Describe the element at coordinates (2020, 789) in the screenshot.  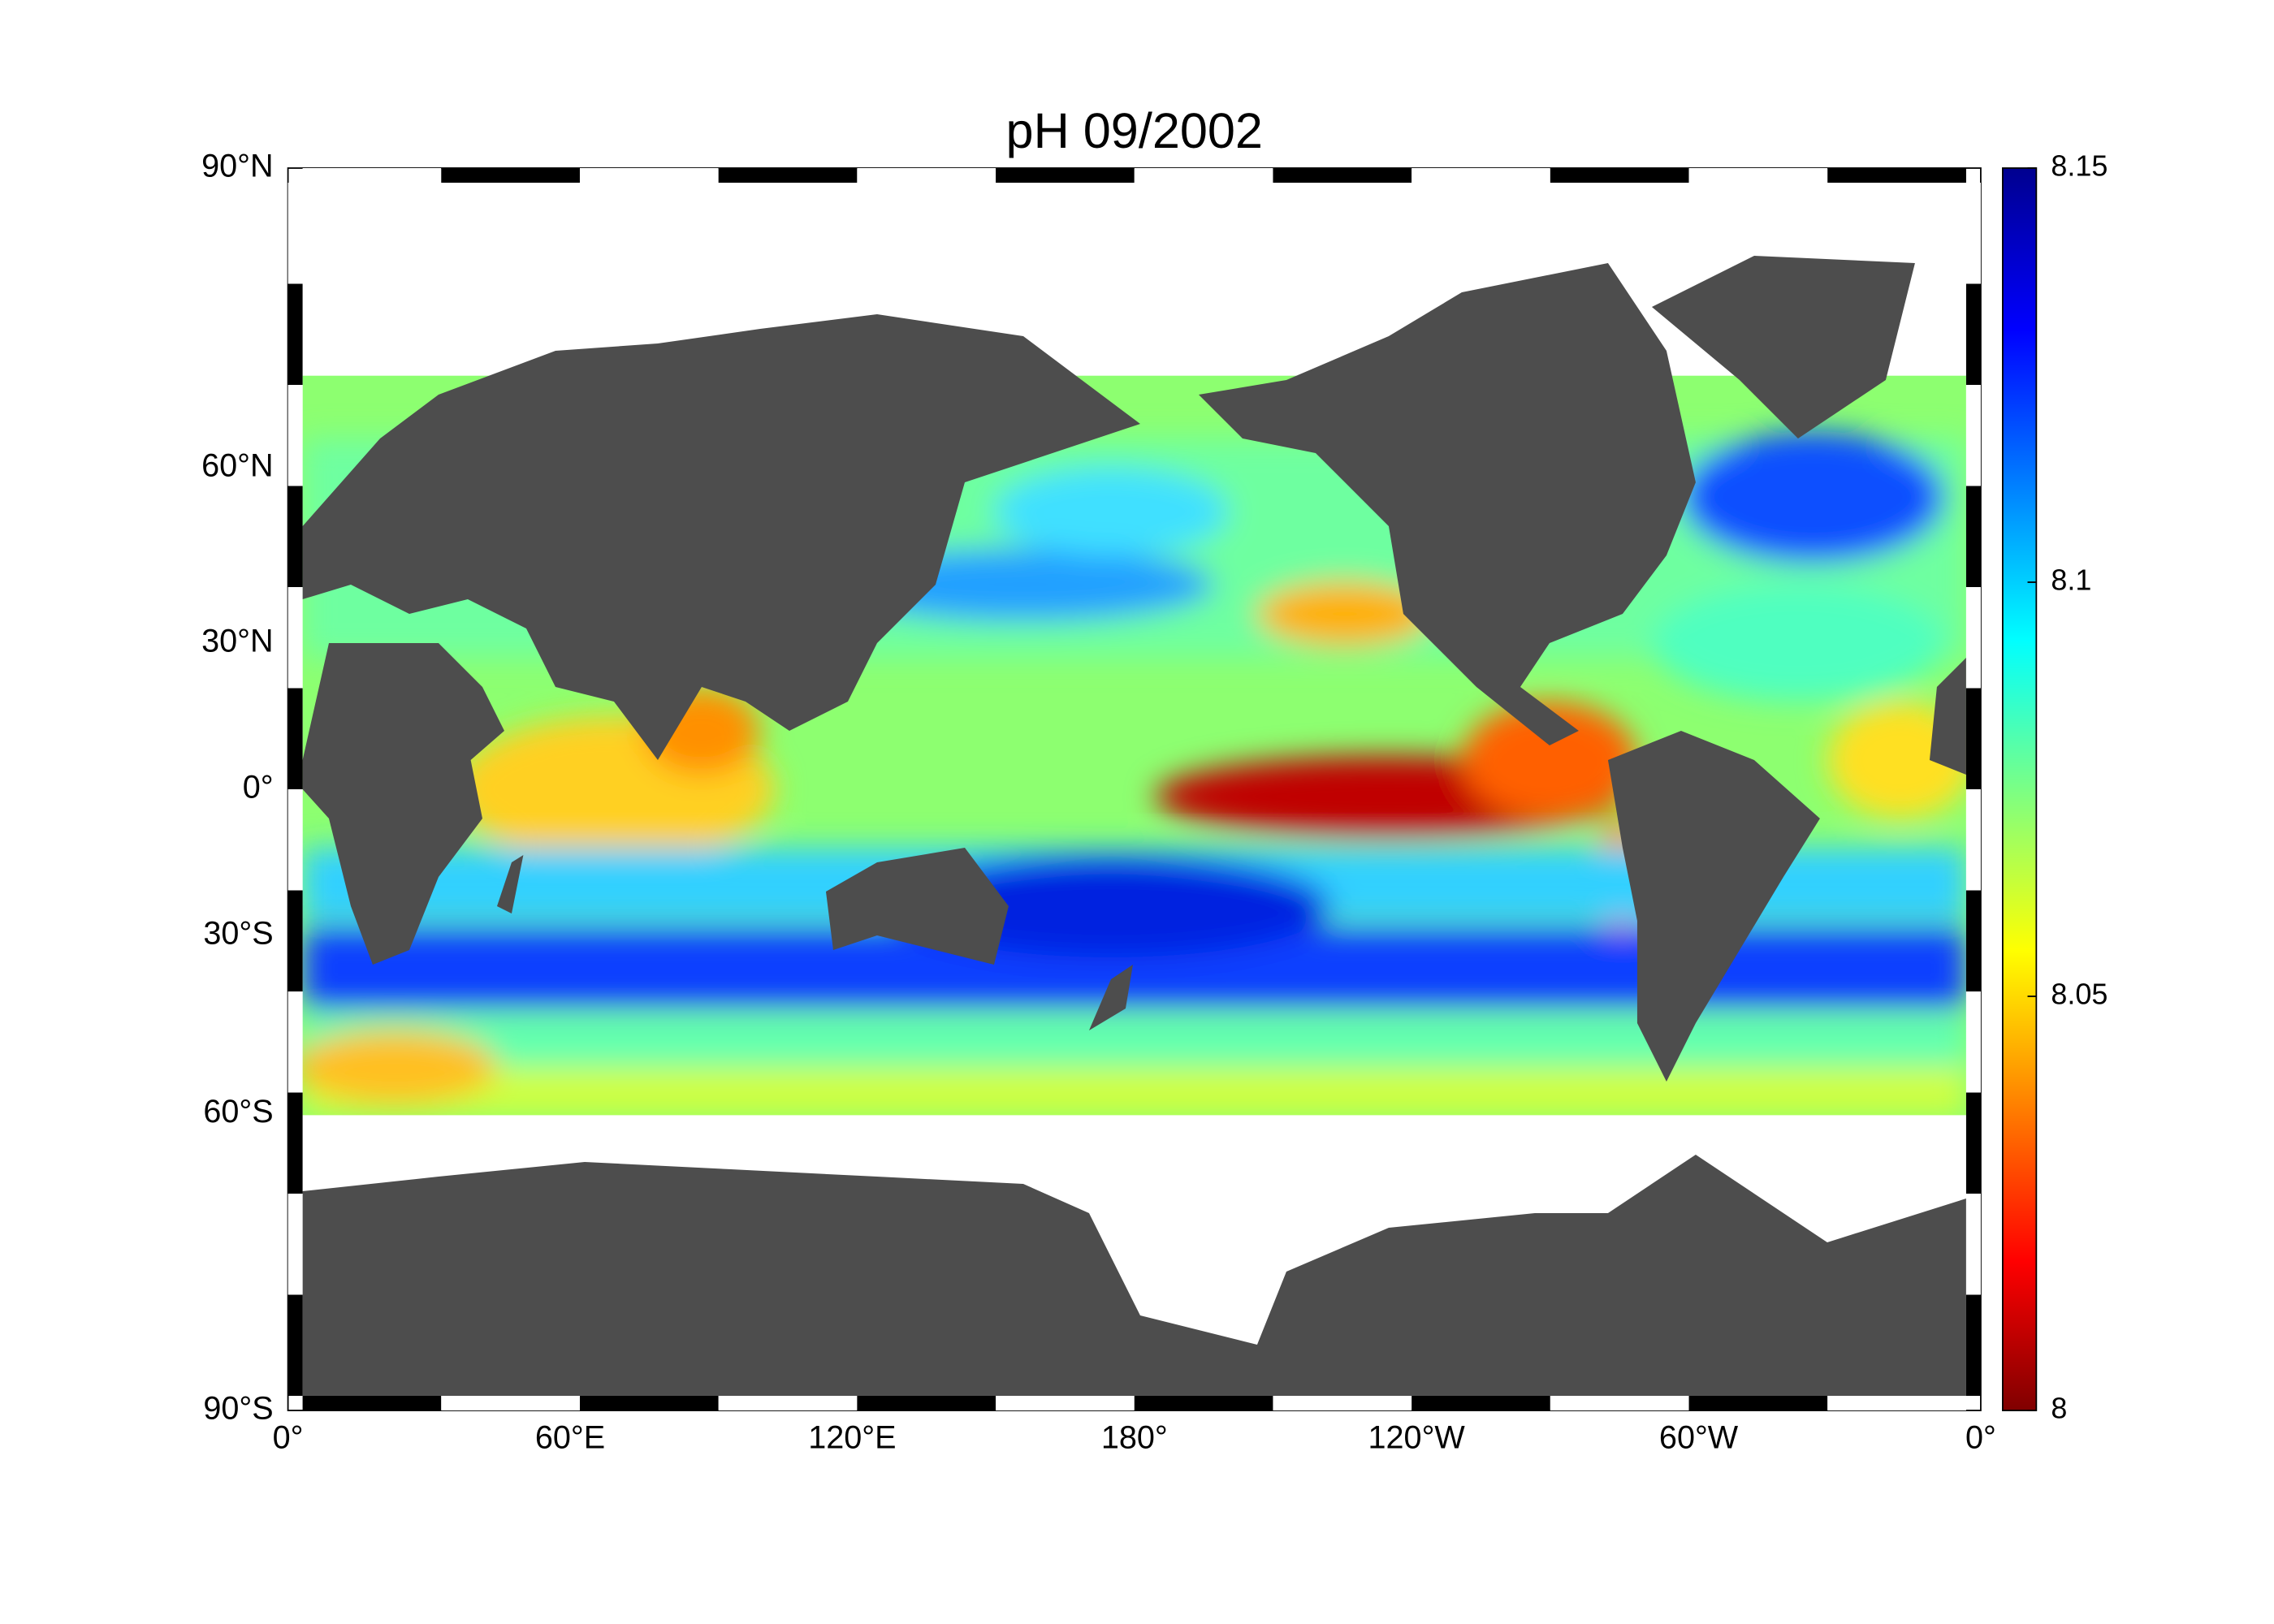
I see `colorbar-gradient` at that location.